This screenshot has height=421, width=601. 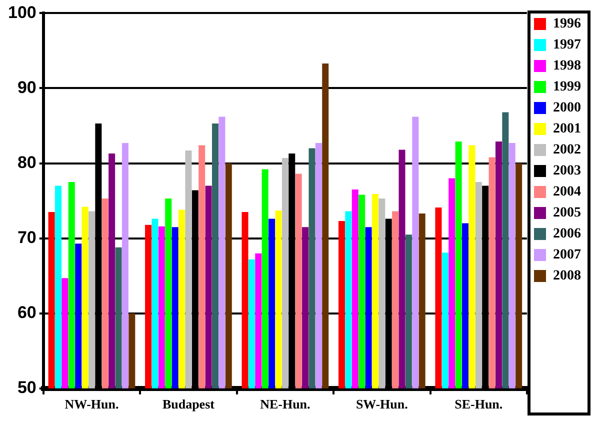 What do you see at coordinates (567, 150) in the screenshot?
I see `legend-label: 2002` at bounding box center [567, 150].